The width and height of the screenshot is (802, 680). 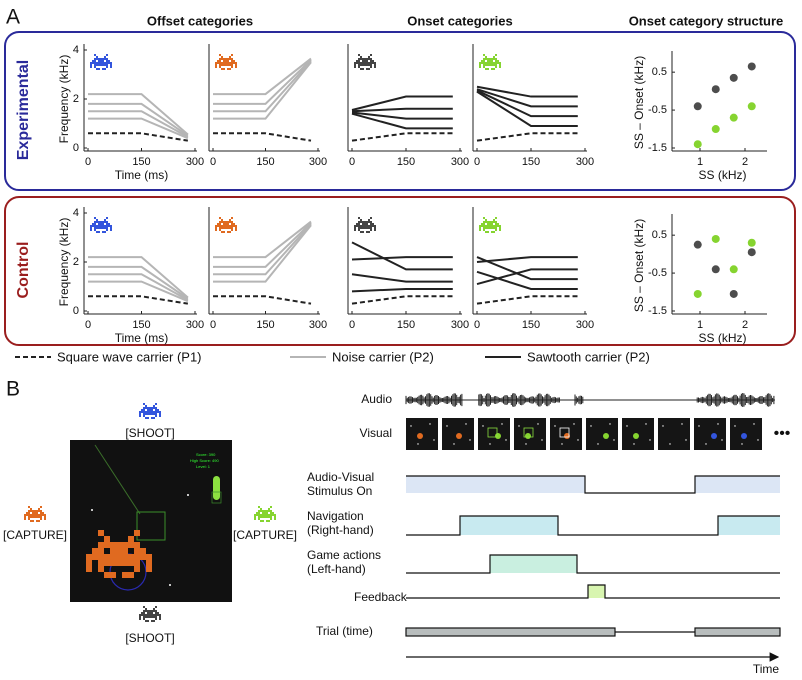 I want to click on column-header: Onset category structure, so click(x=706, y=20).